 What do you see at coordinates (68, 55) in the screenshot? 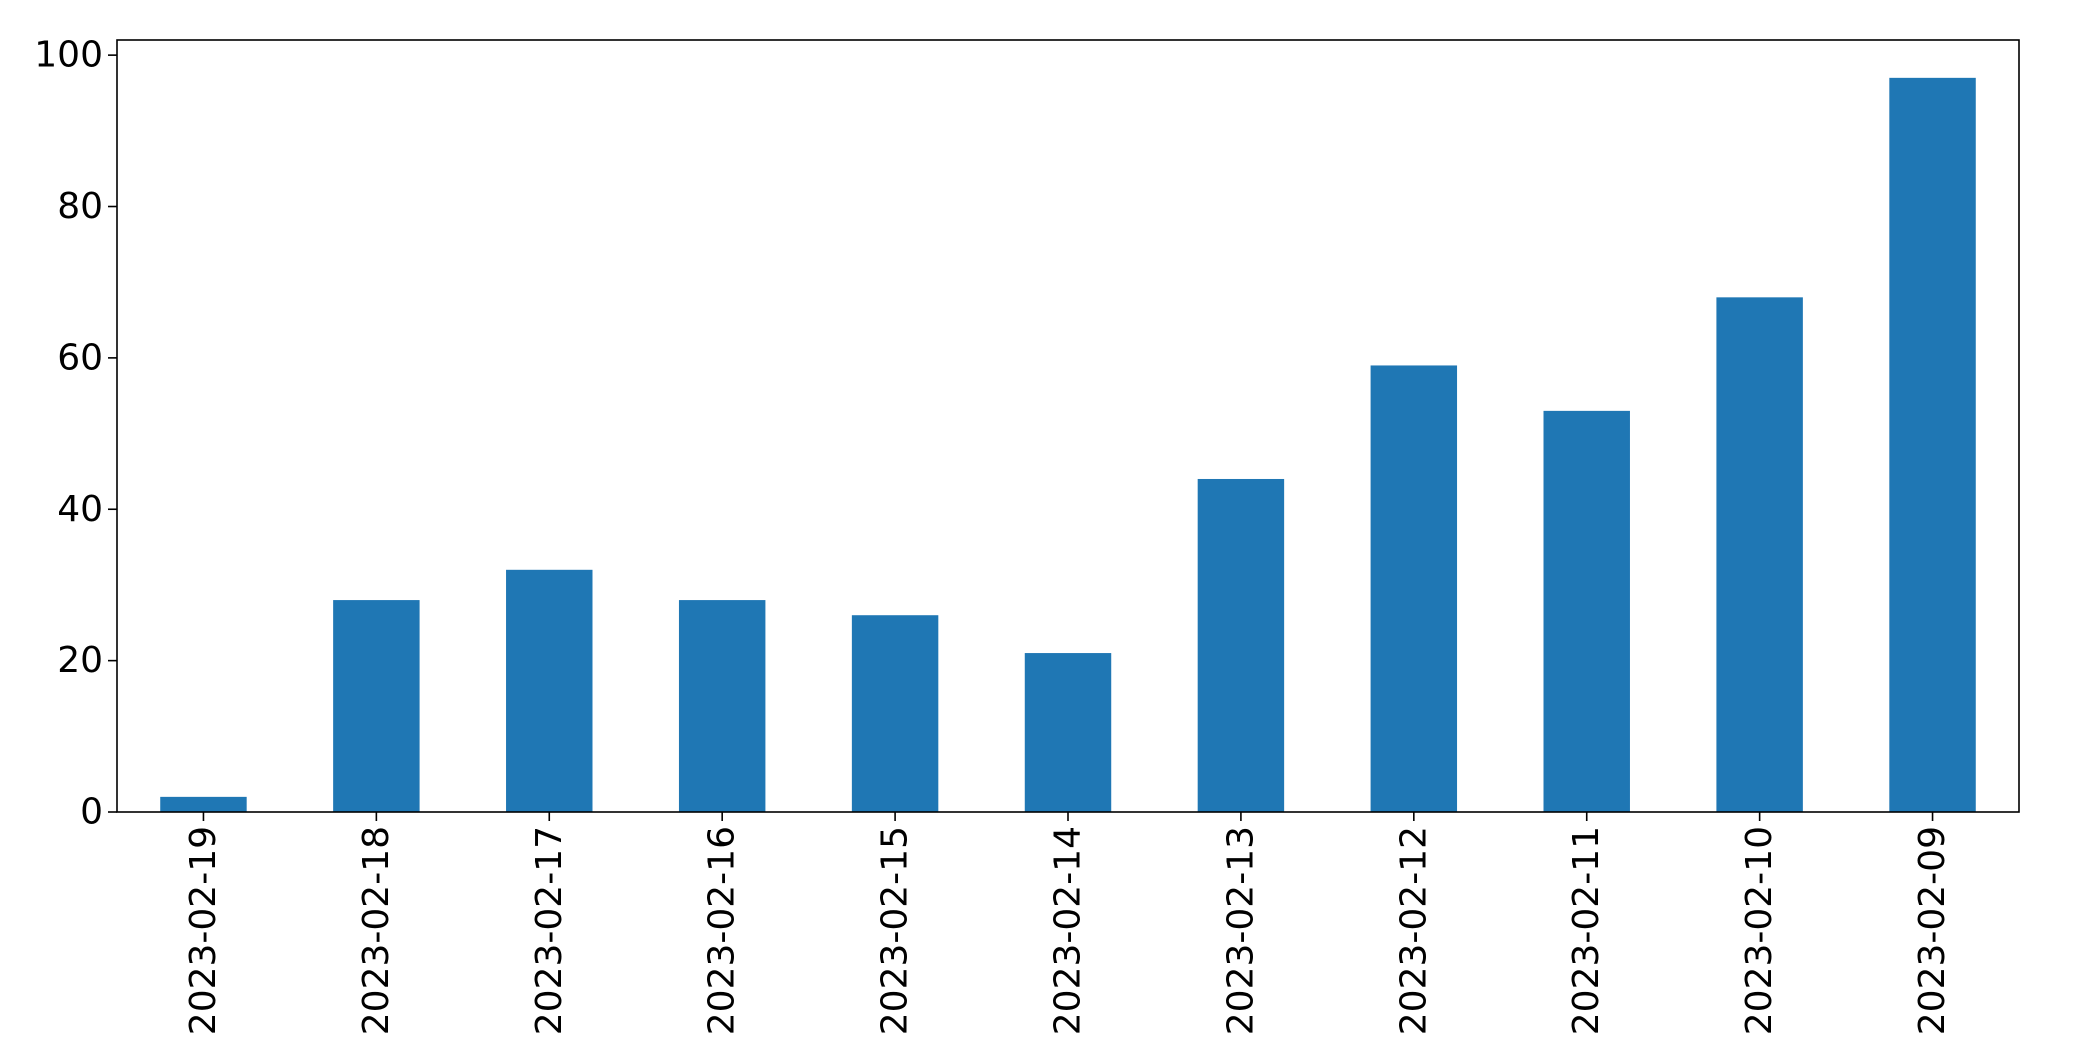
I see `y-tick-label: 100` at bounding box center [68, 55].